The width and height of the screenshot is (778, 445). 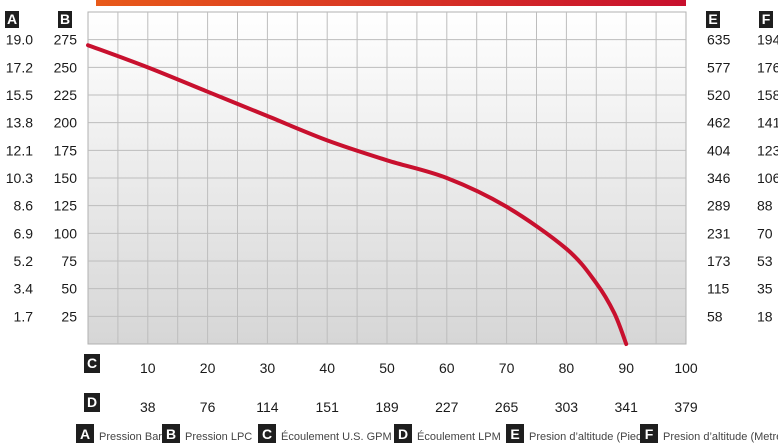 What do you see at coordinates (267, 407) in the screenshot?
I see `tick-label-d: 114` at bounding box center [267, 407].